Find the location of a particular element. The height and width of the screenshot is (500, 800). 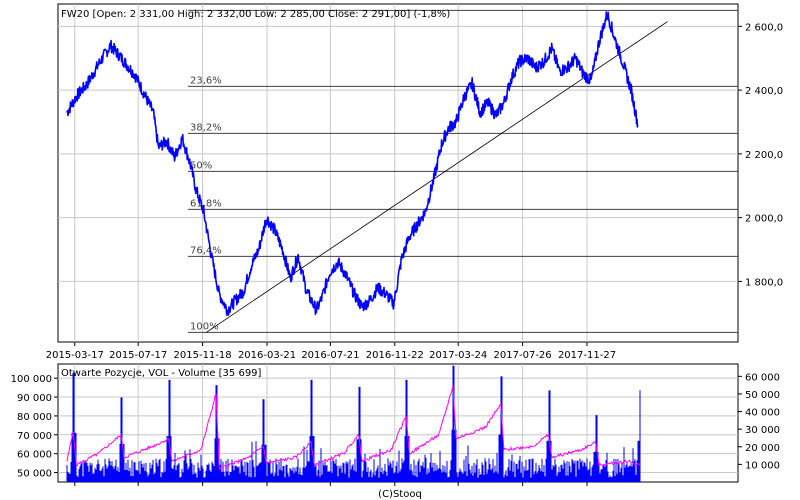

right-tick-label: 40 000 is located at coordinates (762, 413).